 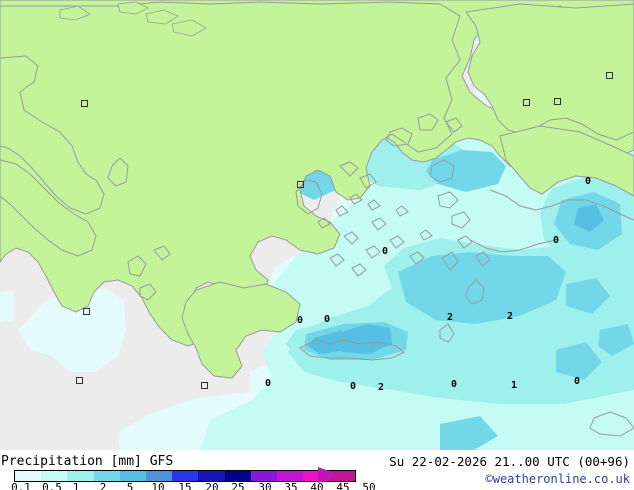 I want to click on tick-label: 10, so click(x=158, y=485).